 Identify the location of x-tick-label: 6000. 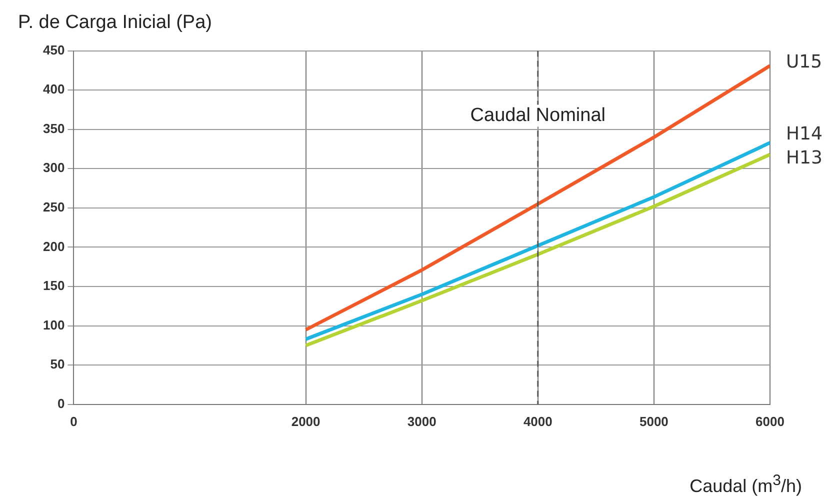
(770, 421).